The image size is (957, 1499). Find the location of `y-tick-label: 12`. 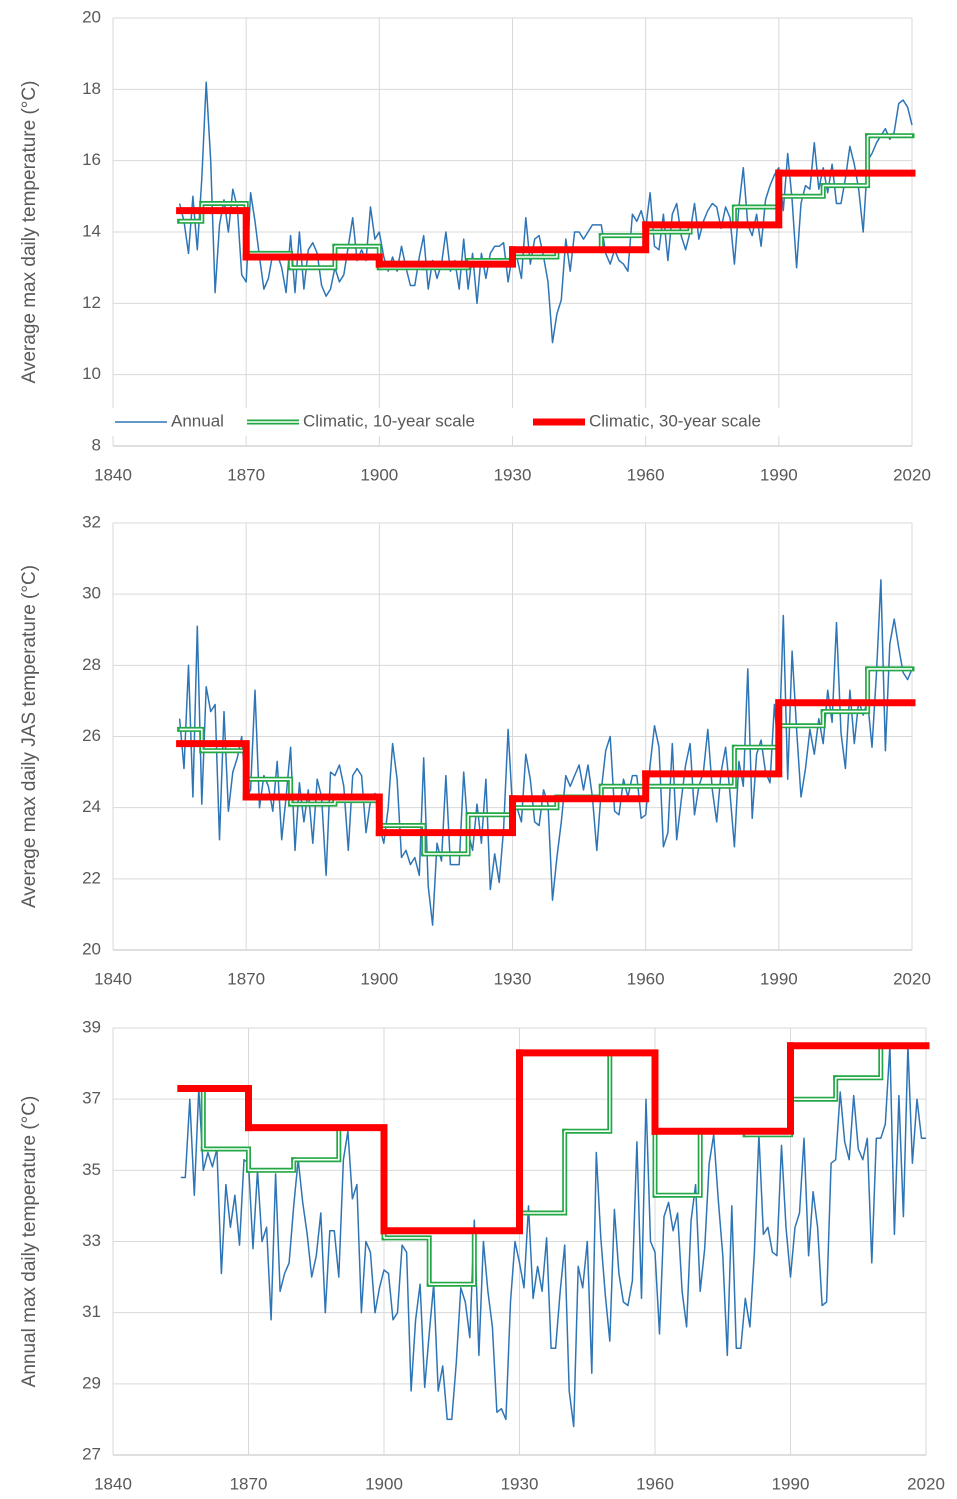

y-tick-label: 12 is located at coordinates (91, 302).